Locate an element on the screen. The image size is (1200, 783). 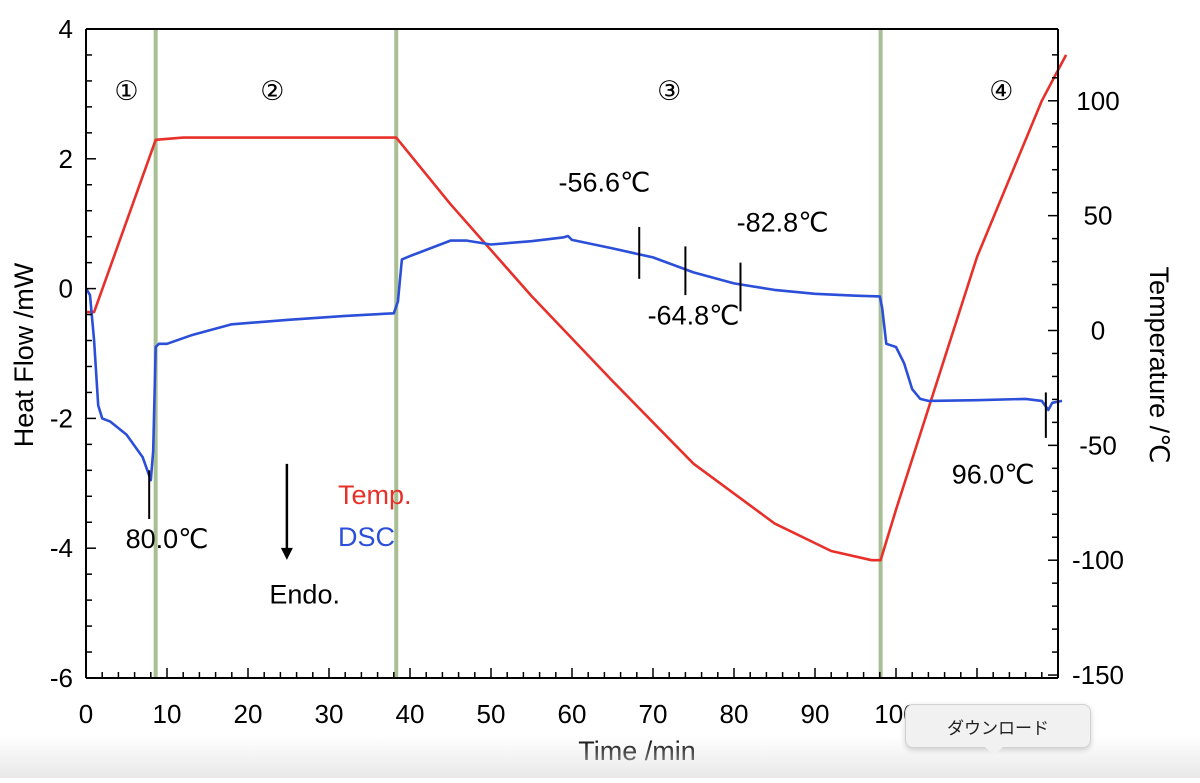
y-right-tick-label: 100 is located at coordinates (1097, 101).